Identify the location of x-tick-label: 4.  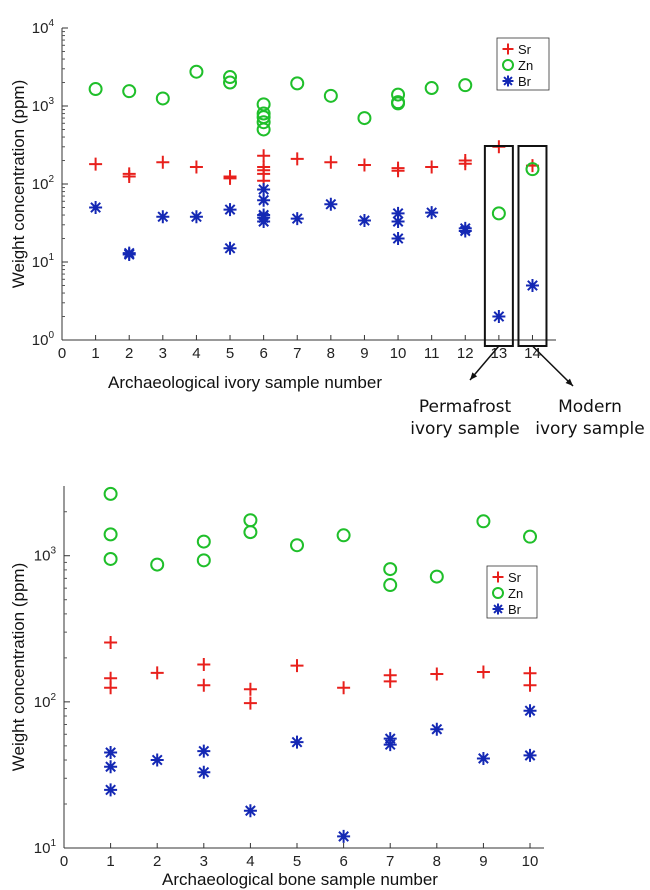
(196, 353).